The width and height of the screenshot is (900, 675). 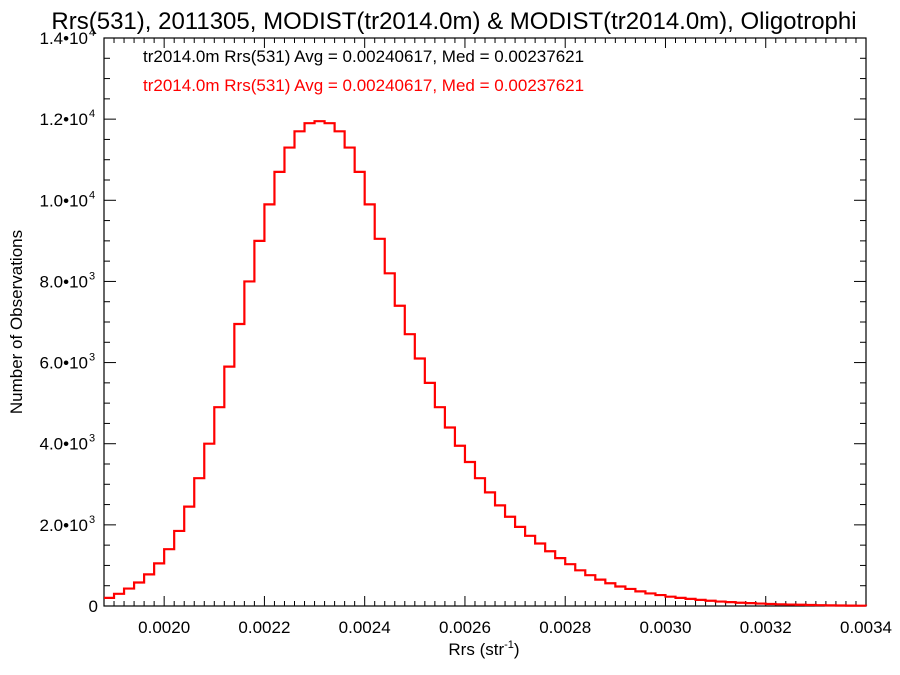 I want to click on x-tick-label: 0.0020, so click(x=164, y=627).